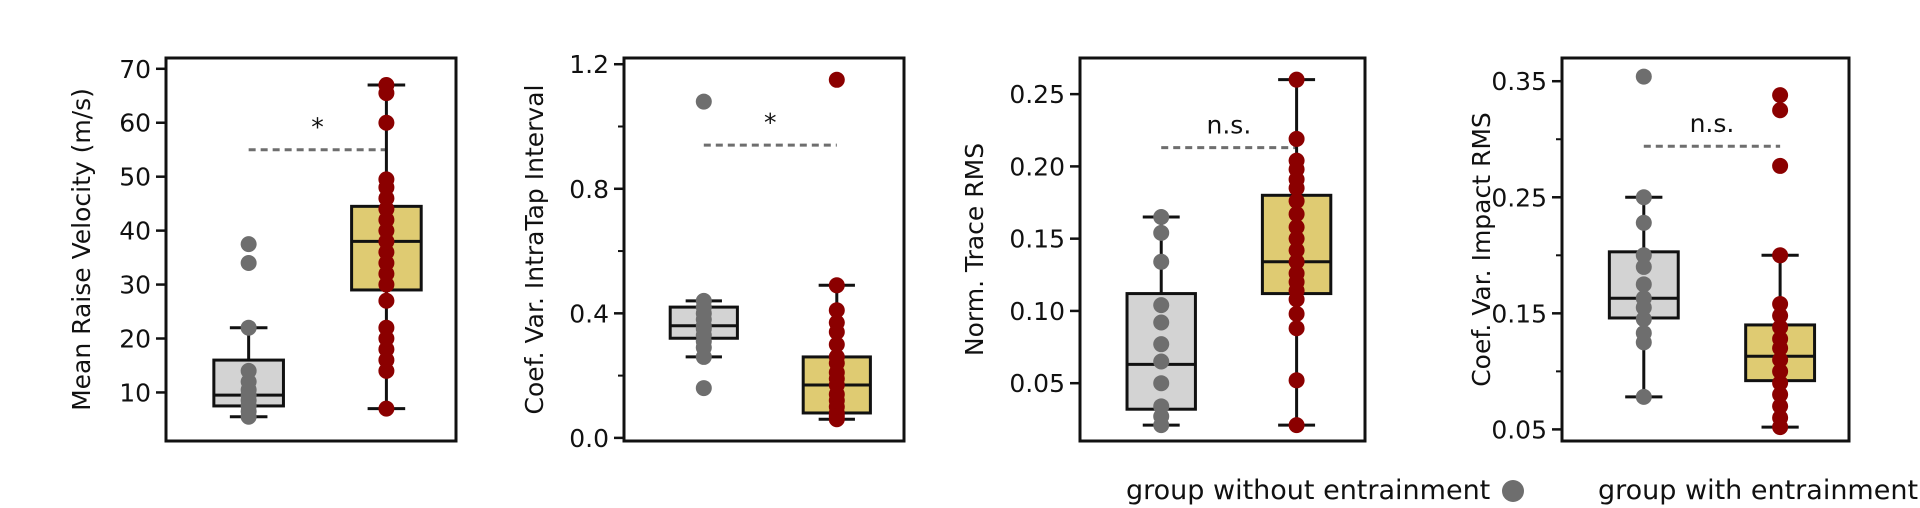 This screenshot has height=508, width=1920. Describe the element at coordinates (589, 438) in the screenshot. I see `y-tick-label: 0.0` at that location.